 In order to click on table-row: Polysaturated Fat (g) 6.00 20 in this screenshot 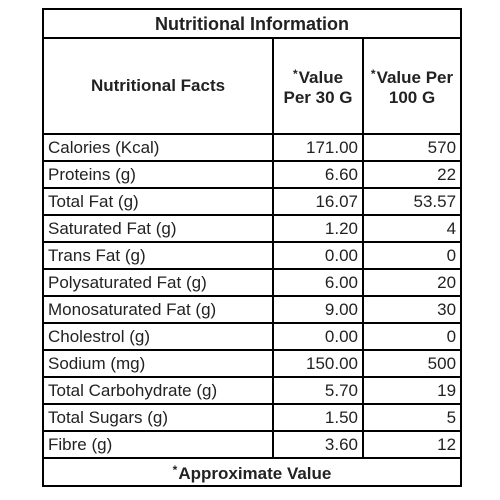, I will do `click(252, 282)`.